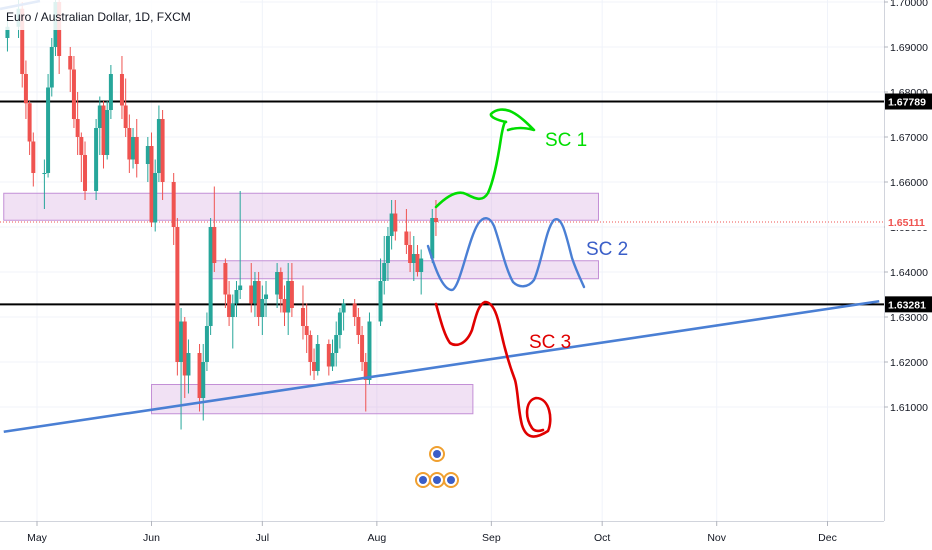 The width and height of the screenshot is (932, 550). Describe the element at coordinates (506, 254) in the screenshot. I see `scenario-2-path` at that location.